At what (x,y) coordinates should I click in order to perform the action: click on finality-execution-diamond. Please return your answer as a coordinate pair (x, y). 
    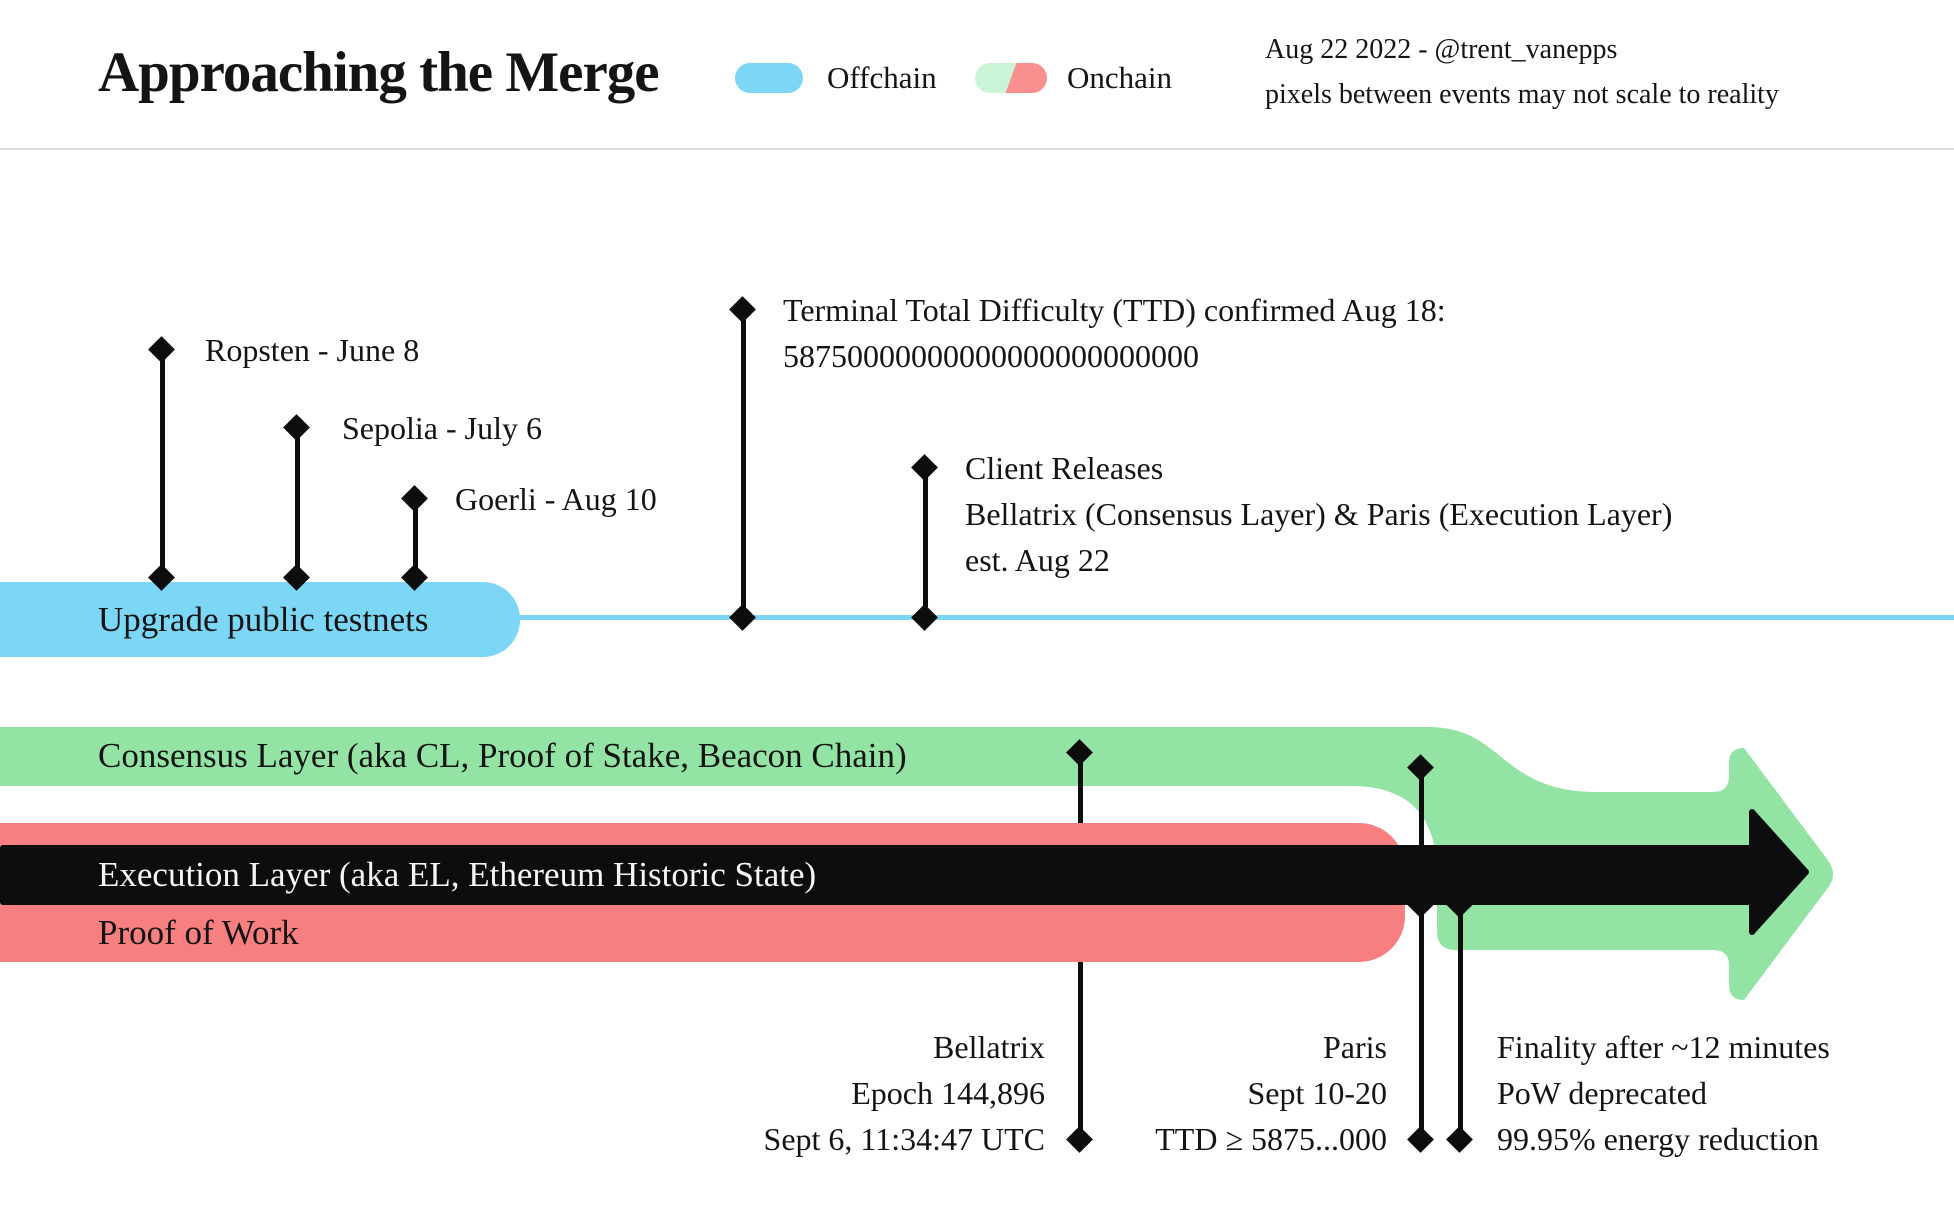
    Looking at the image, I should click on (1459, 904).